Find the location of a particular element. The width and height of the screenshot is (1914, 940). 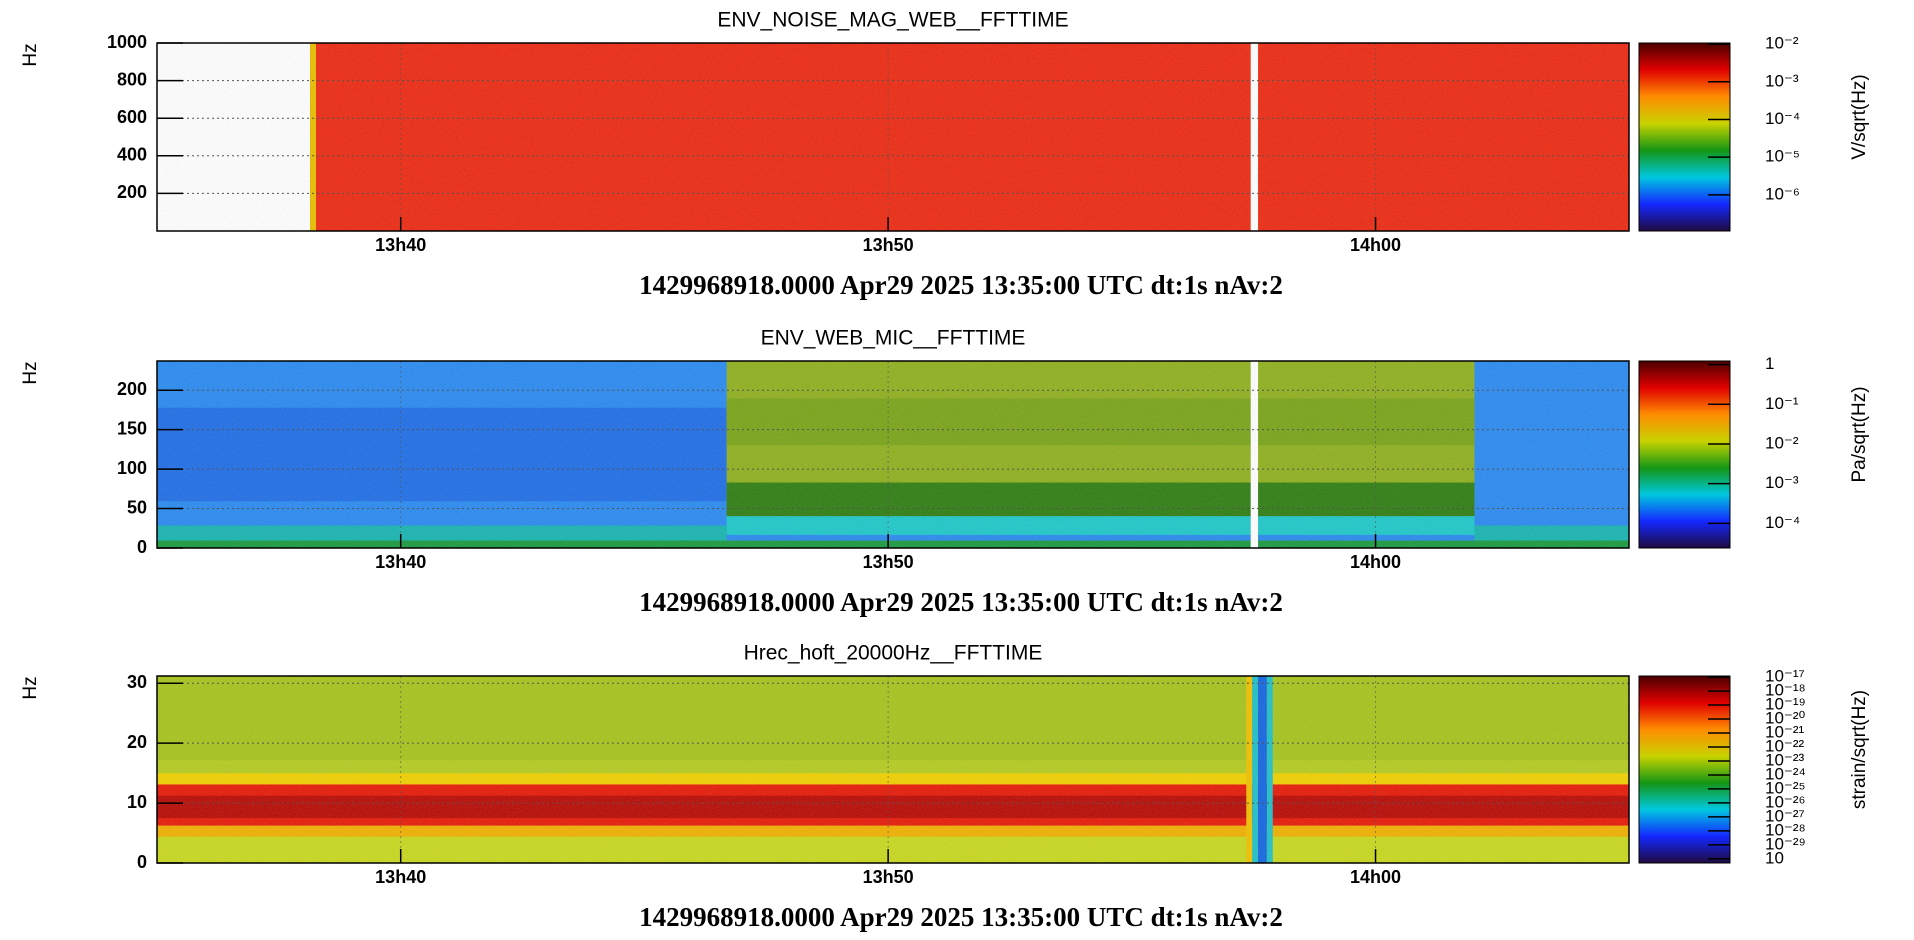

colorbar-label: strain/sqrt(Hz) is located at coordinates (1859, 749).